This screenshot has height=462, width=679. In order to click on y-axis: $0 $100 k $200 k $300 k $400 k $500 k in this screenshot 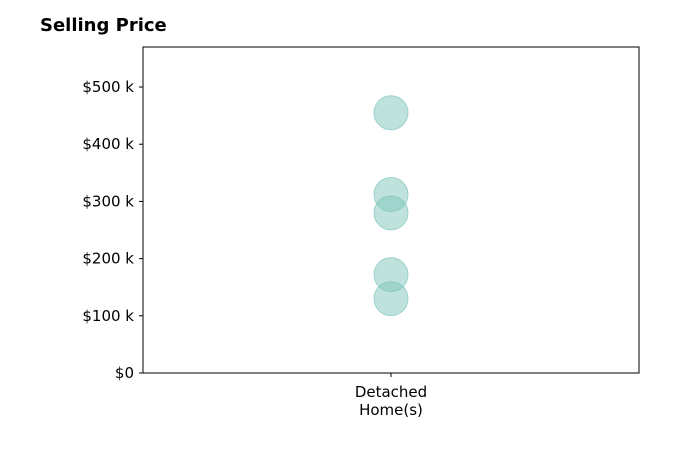, I will do `click(112, 230)`.